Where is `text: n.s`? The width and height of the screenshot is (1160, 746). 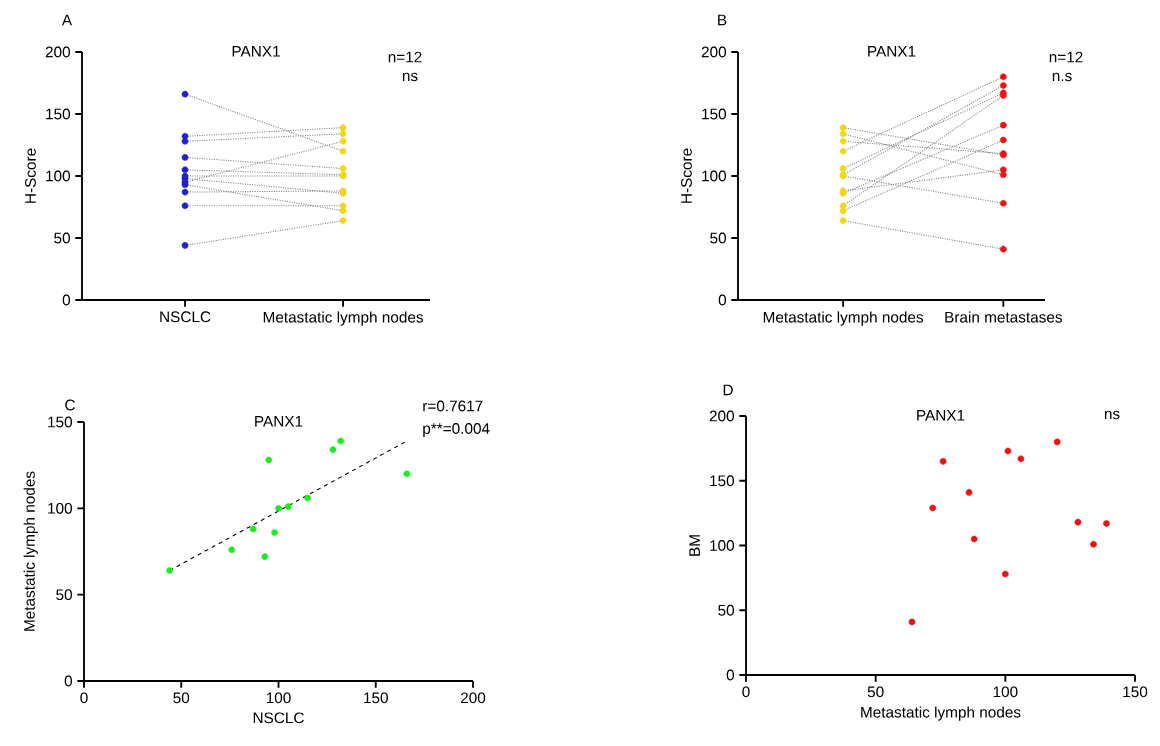
text: n.s is located at coordinates (1062, 77).